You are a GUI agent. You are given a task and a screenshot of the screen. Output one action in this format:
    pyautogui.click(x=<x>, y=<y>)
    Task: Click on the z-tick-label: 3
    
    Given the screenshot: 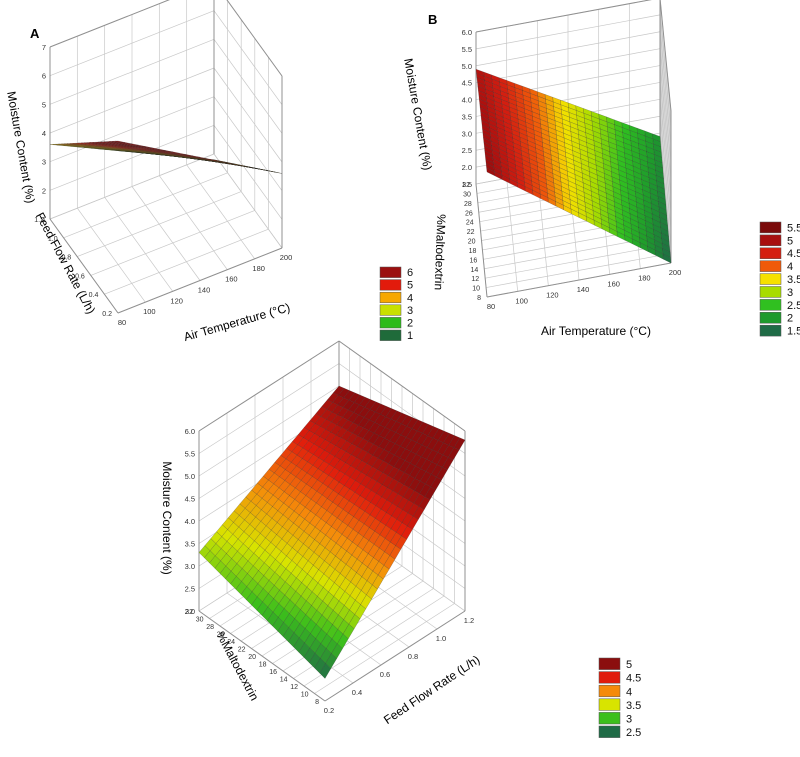 What is the action you would take?
    pyautogui.click(x=44, y=162)
    